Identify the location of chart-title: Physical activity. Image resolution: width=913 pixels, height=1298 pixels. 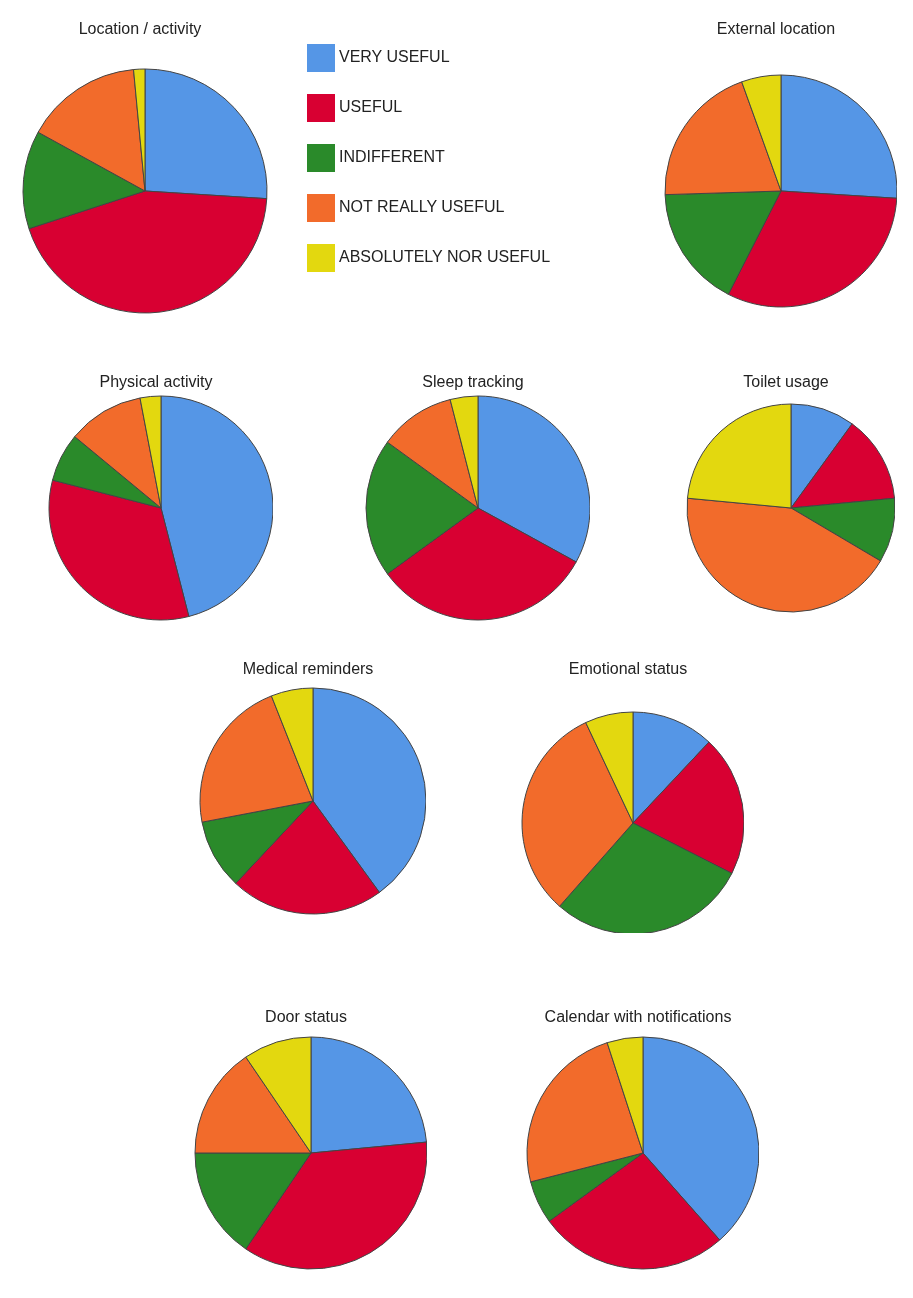
(156, 382).